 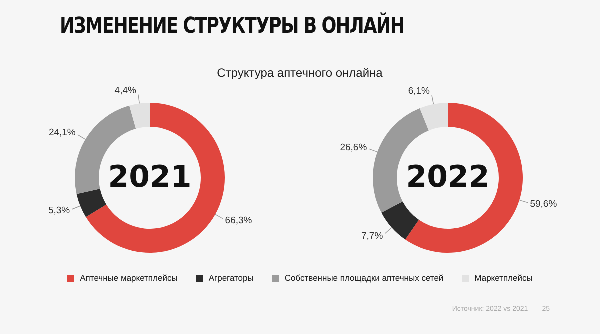 I want to click on text: 2021, so click(x=150, y=177).